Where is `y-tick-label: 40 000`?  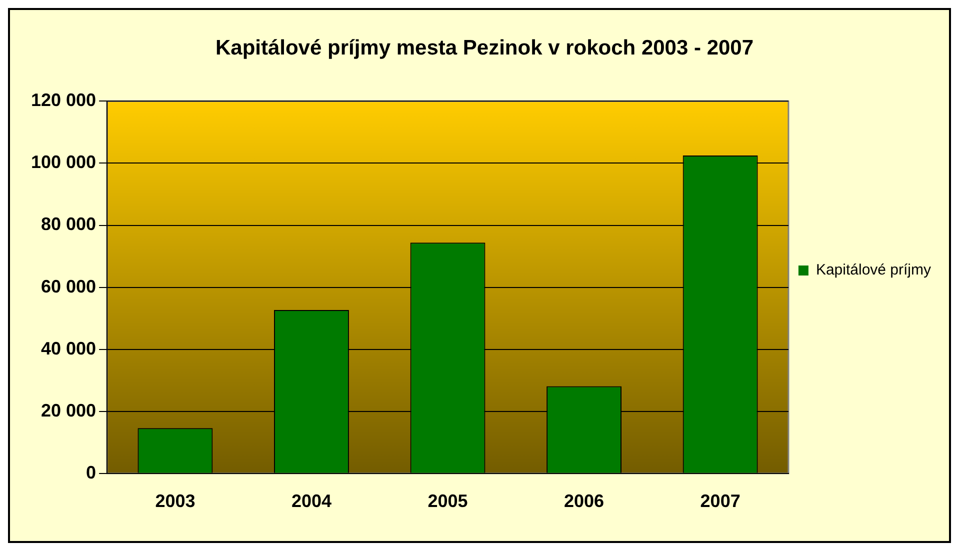
y-tick-label: 40 000 is located at coordinates (68, 348).